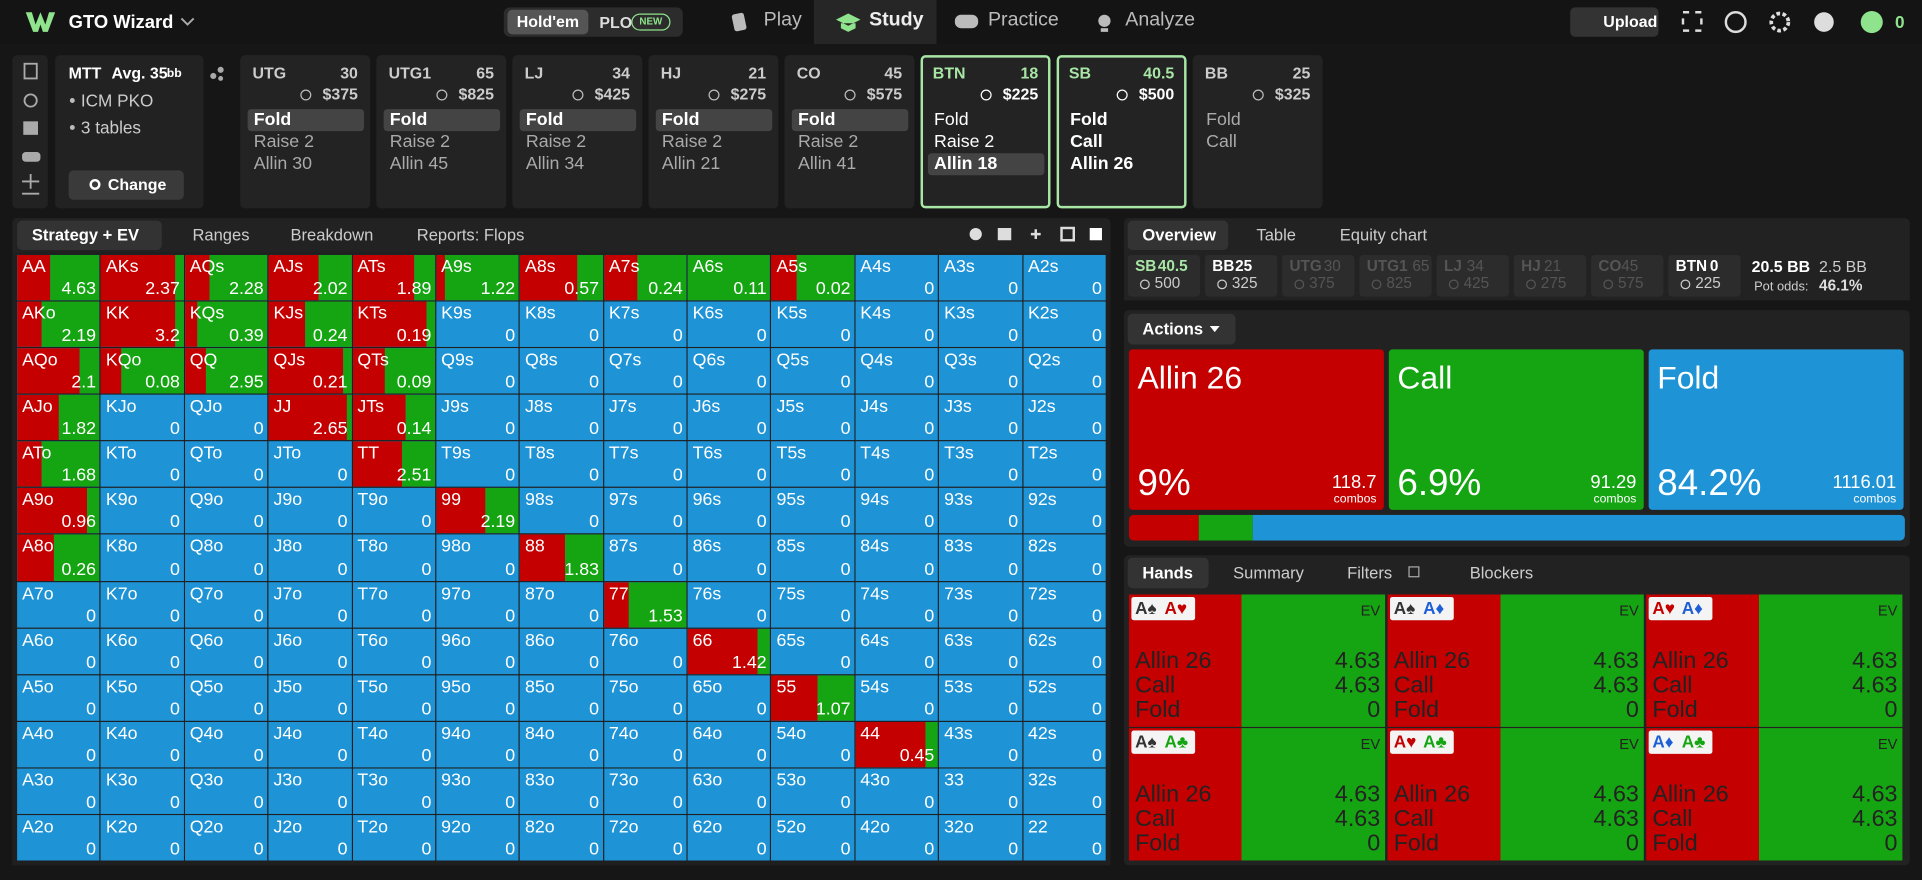  What do you see at coordinates (561, 791) in the screenshot?
I see `hand-cell: 83o 0` at bounding box center [561, 791].